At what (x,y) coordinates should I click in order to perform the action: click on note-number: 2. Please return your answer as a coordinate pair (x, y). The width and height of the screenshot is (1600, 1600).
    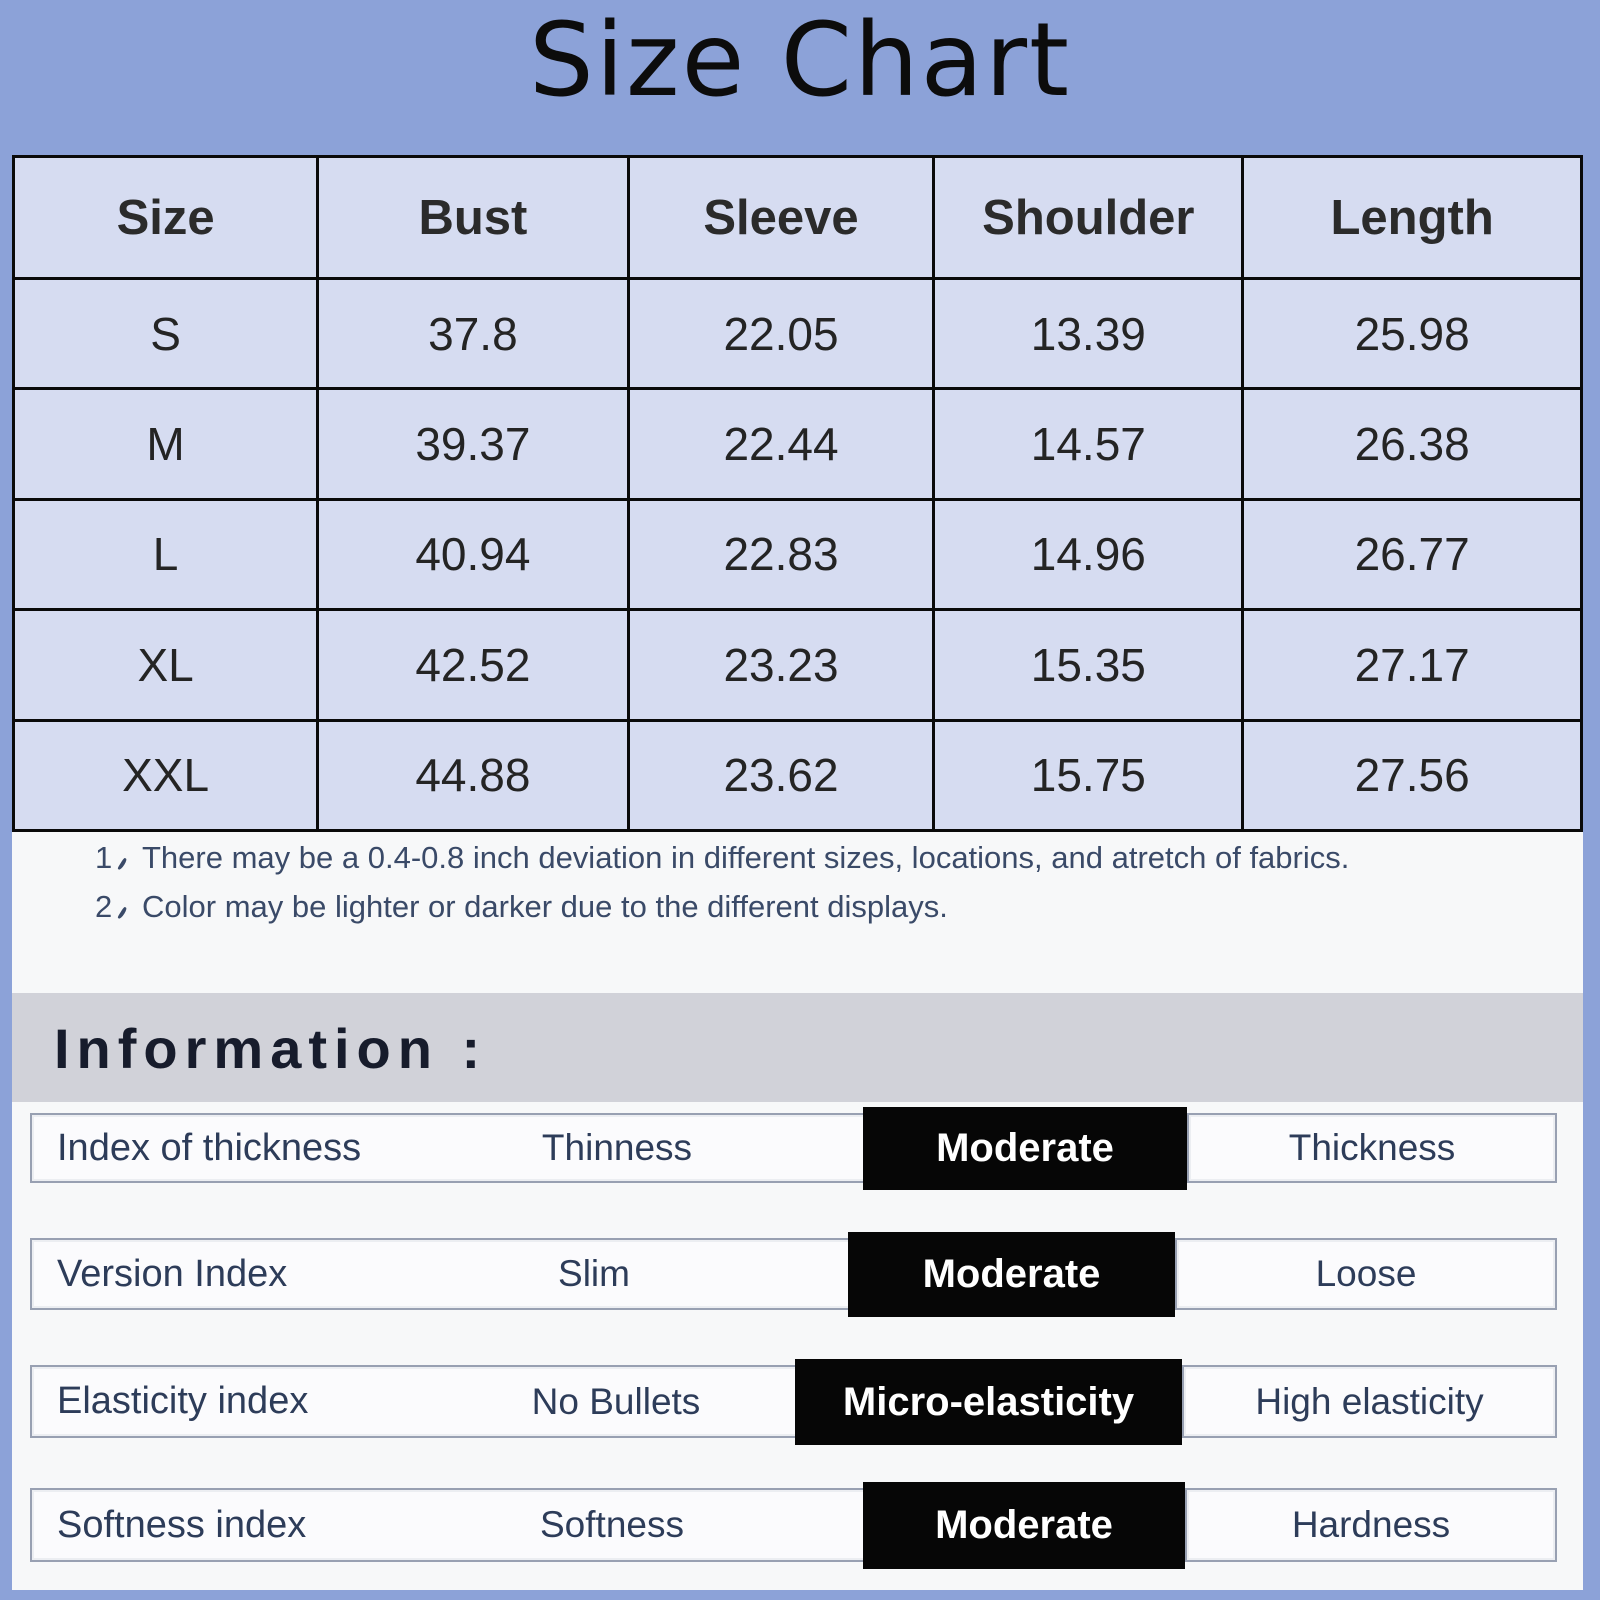
    Looking at the image, I should click on (104, 906).